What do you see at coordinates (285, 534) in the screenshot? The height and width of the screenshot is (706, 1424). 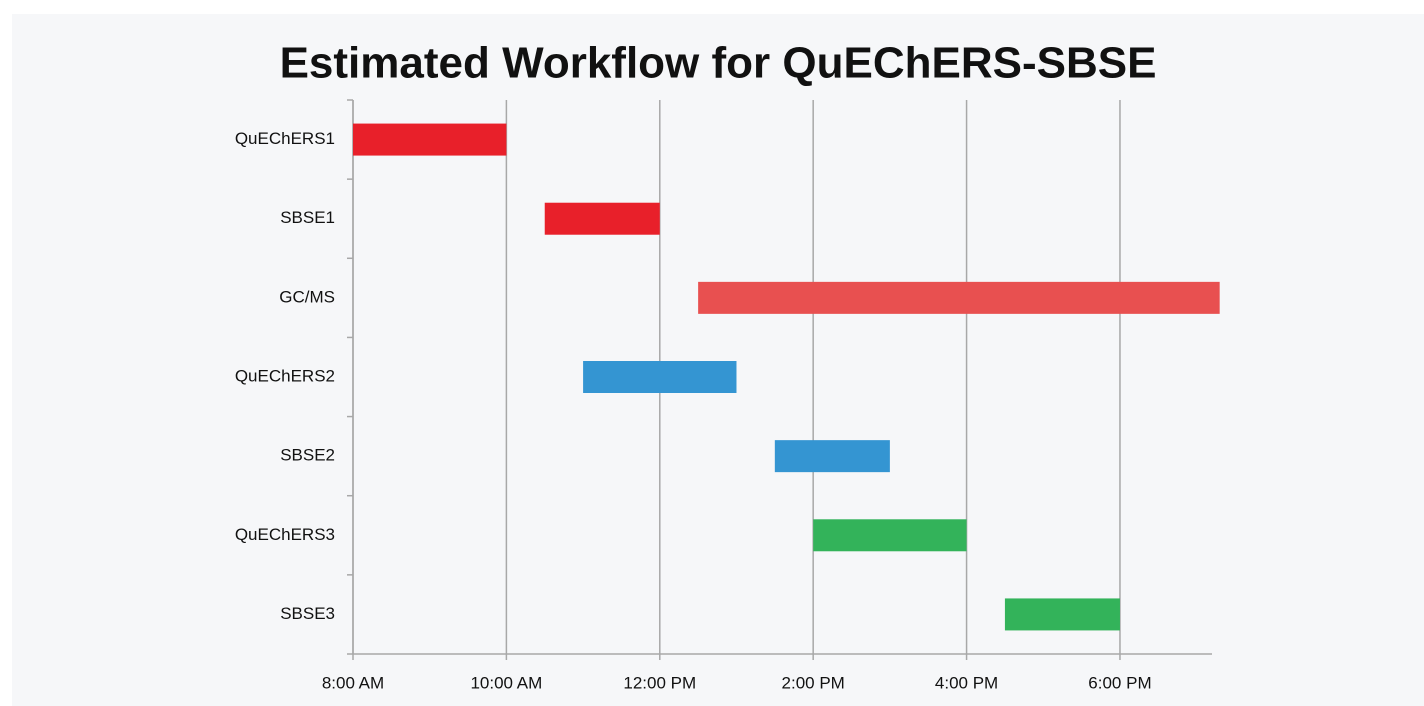 I see `y-tick-label: QuEChERS3` at bounding box center [285, 534].